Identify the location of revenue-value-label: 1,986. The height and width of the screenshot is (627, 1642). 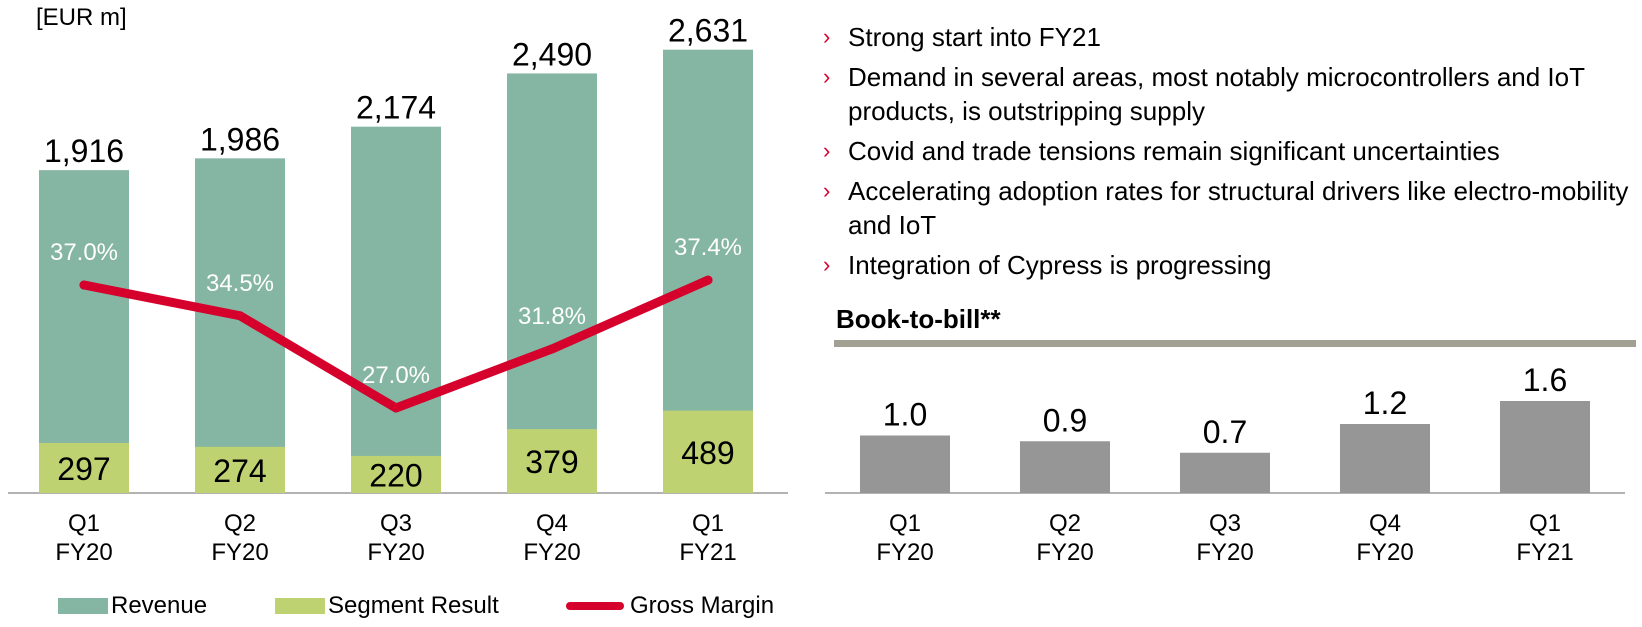
(240, 139).